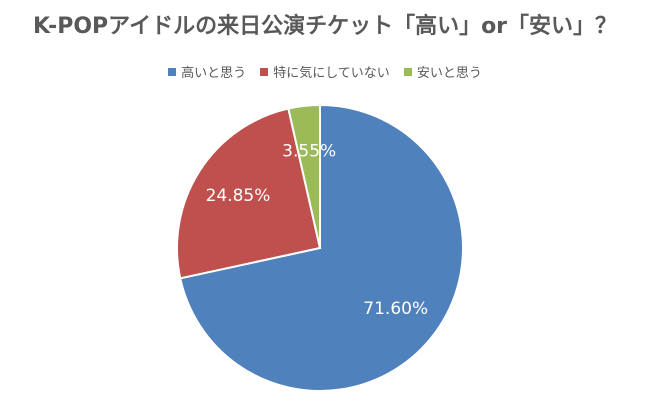 This screenshot has width=650, height=410. Describe the element at coordinates (331, 73) in the screenshot. I see `legend-label: 特に気にしていない` at that location.